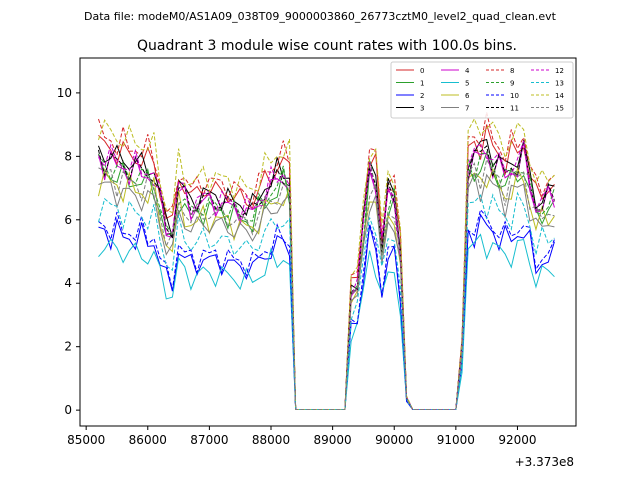 Image resolution: width=640 pixels, height=484 pixels. Describe the element at coordinates (559, 96) in the screenshot. I see `legend-label-14: 14` at that location.